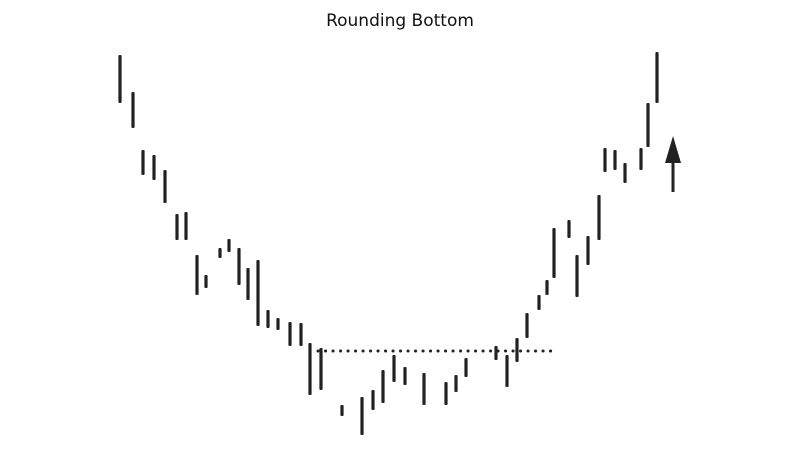 The width and height of the screenshot is (800, 450). Describe the element at coordinates (673, 164) in the screenshot. I see `breakout-arrow` at that location.